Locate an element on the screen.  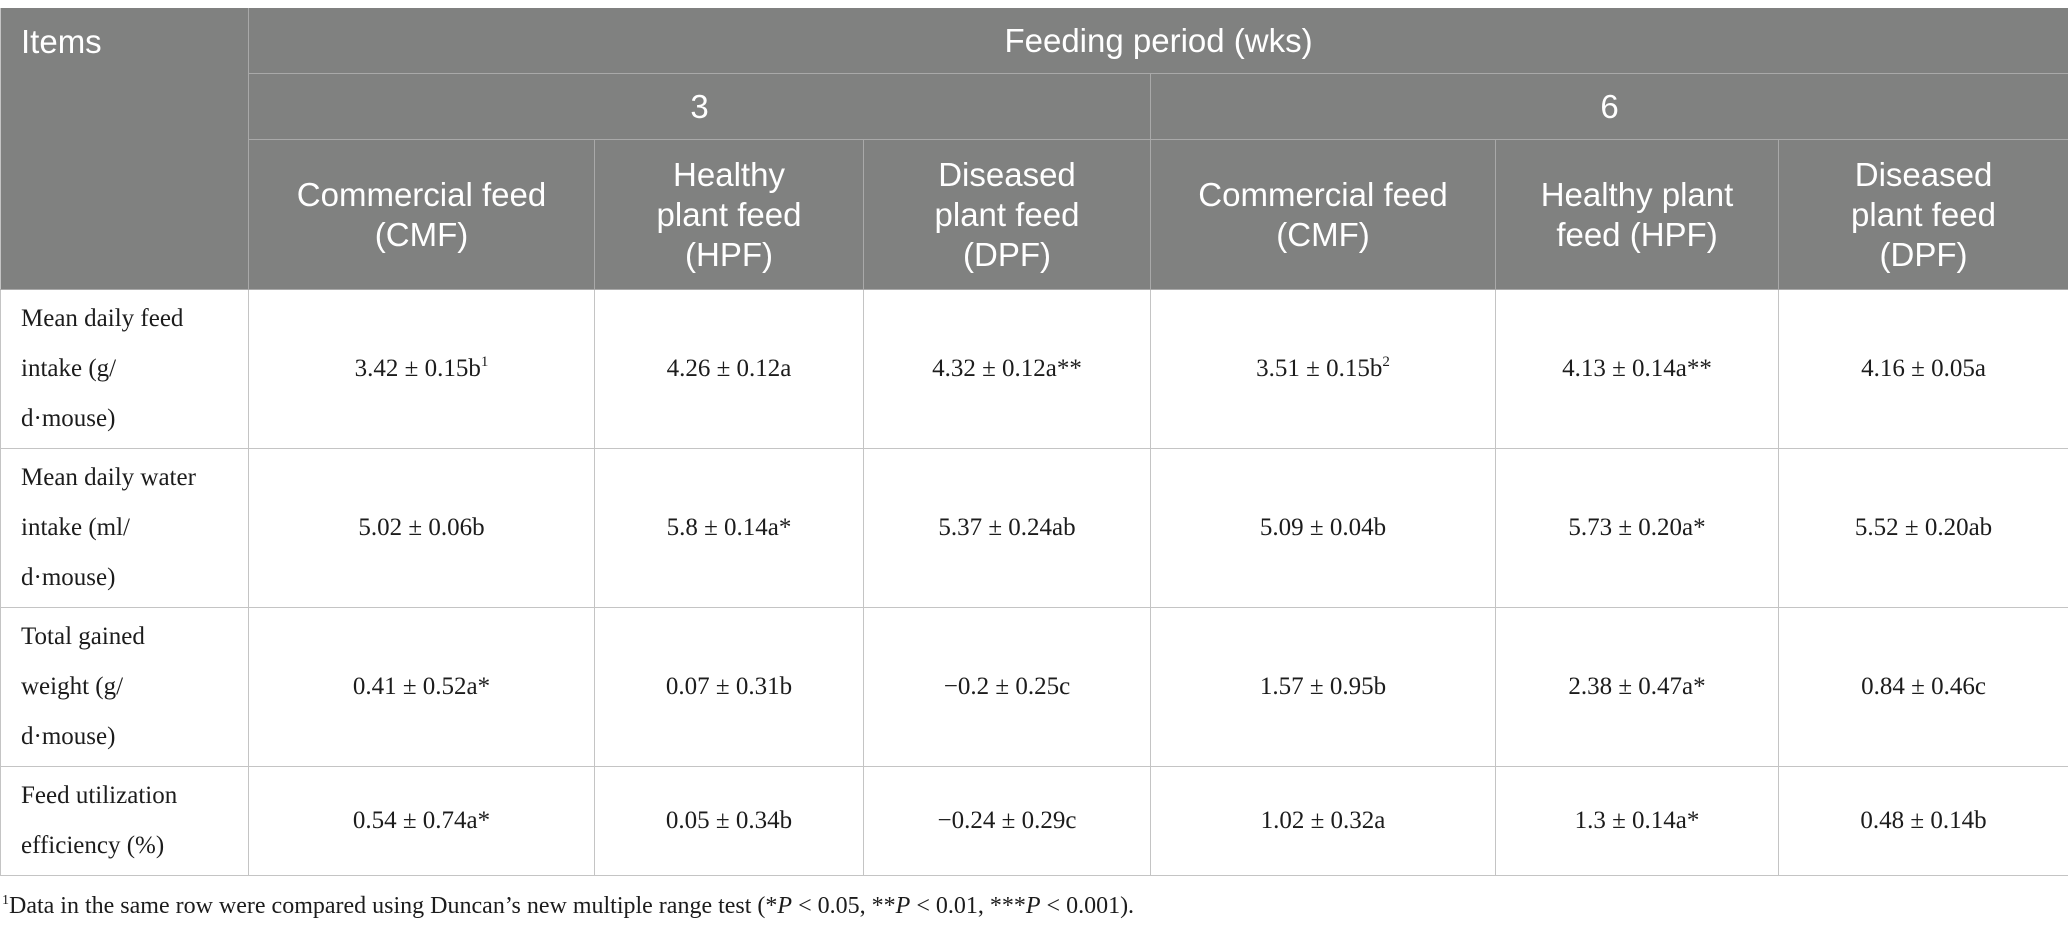
table-cell: 5.73 ± 0.20a* is located at coordinates (1637, 528).